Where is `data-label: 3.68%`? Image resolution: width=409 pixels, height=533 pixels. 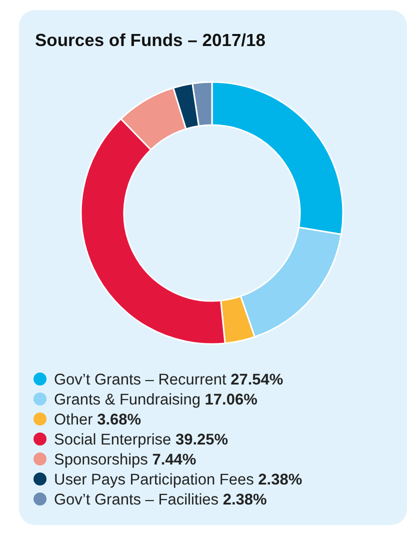 data-label: 3.68% is located at coordinates (117, 420).